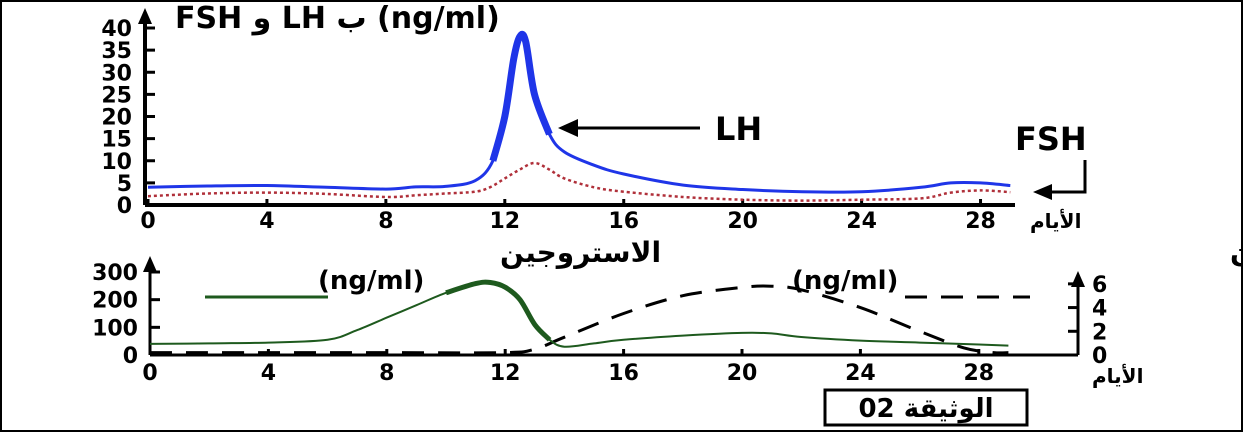 The height and width of the screenshot is (432, 1243). I want to click on progesterone-series-line, so click(579, 319).